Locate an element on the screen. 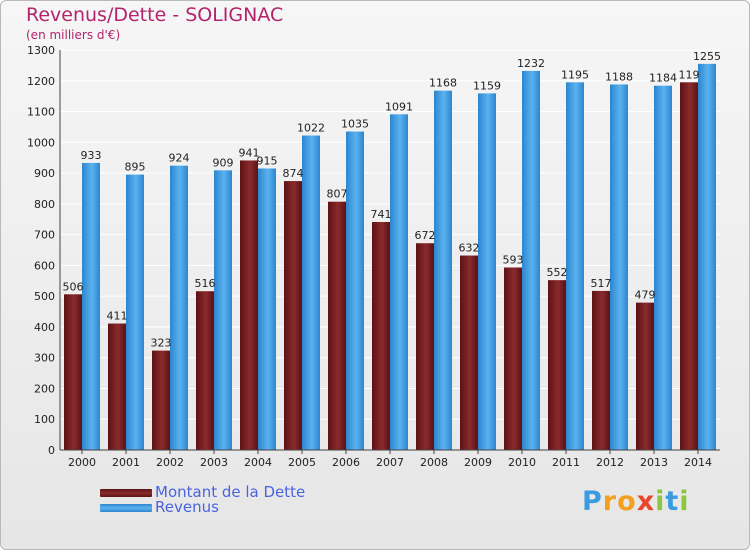 The height and width of the screenshot is (550, 750). data-label-revenue: 915 is located at coordinates (267, 160).